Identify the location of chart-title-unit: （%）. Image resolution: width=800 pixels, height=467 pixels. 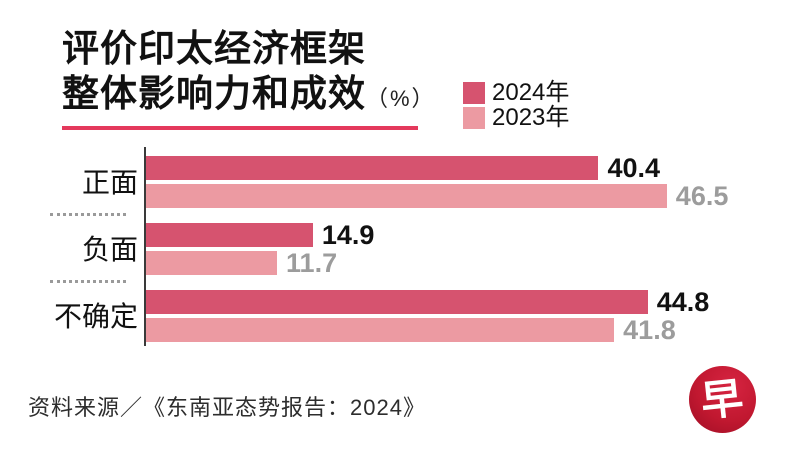
(401, 98).